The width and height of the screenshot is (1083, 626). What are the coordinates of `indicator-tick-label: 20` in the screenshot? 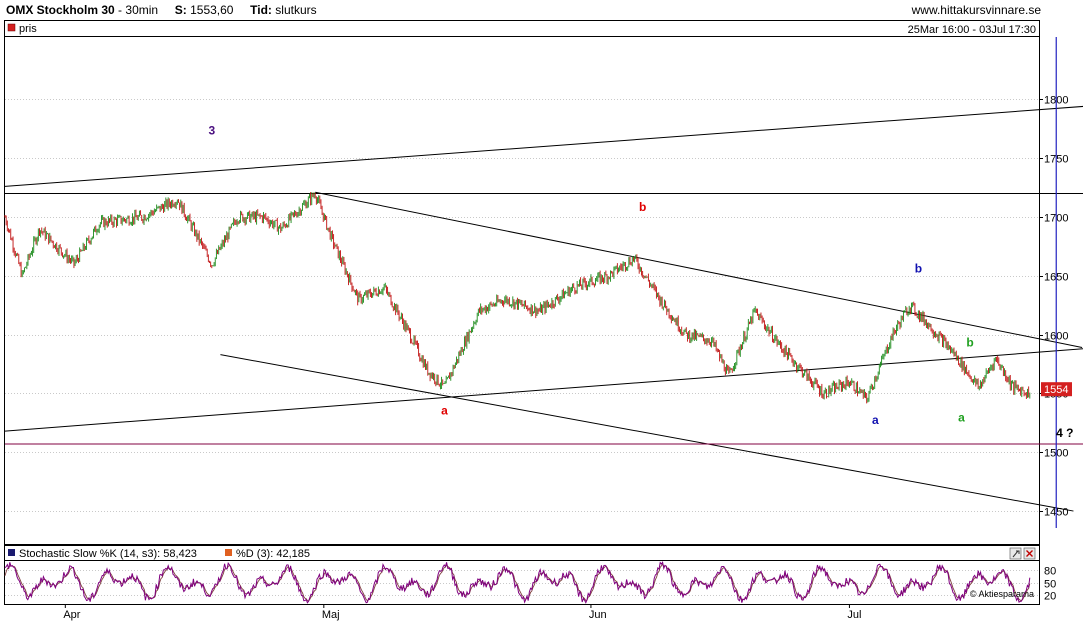 It's located at (1050, 597).